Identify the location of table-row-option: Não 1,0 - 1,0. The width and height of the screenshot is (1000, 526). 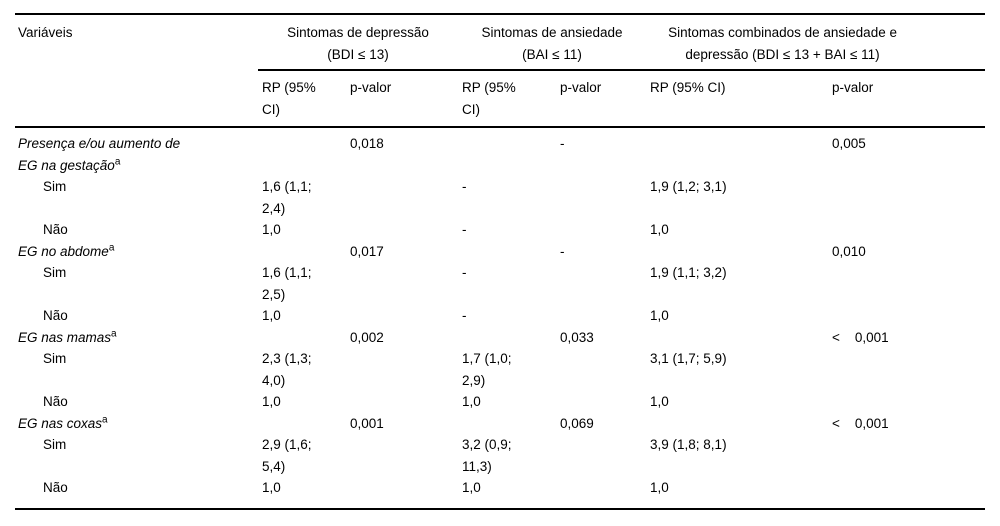
(500, 230).